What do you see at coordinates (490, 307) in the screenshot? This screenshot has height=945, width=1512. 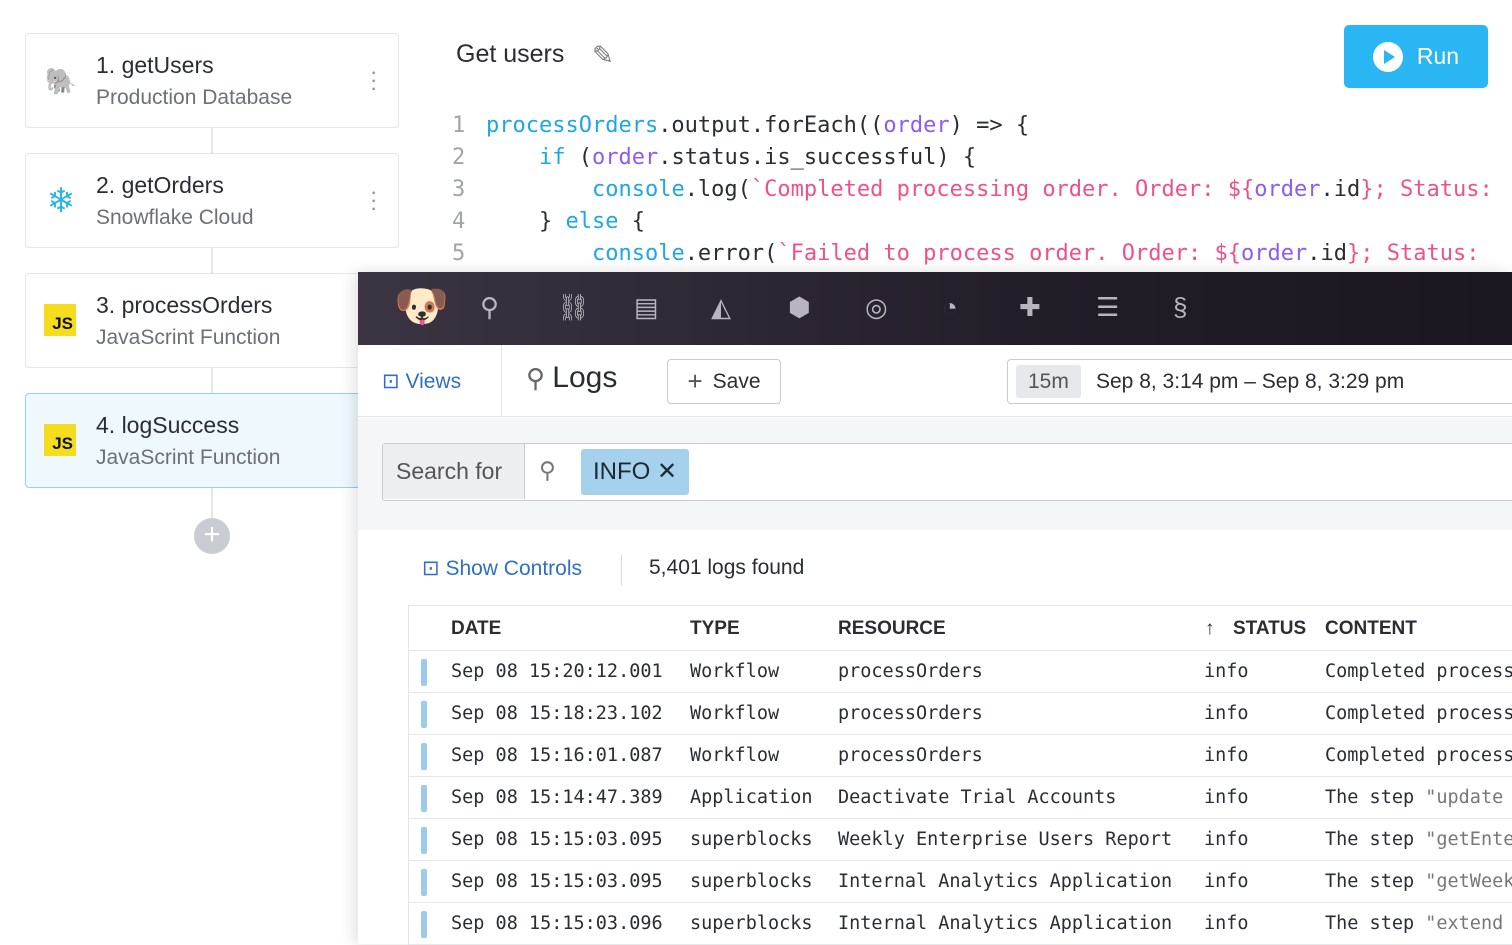 I see `search-icon: ⚲` at bounding box center [490, 307].